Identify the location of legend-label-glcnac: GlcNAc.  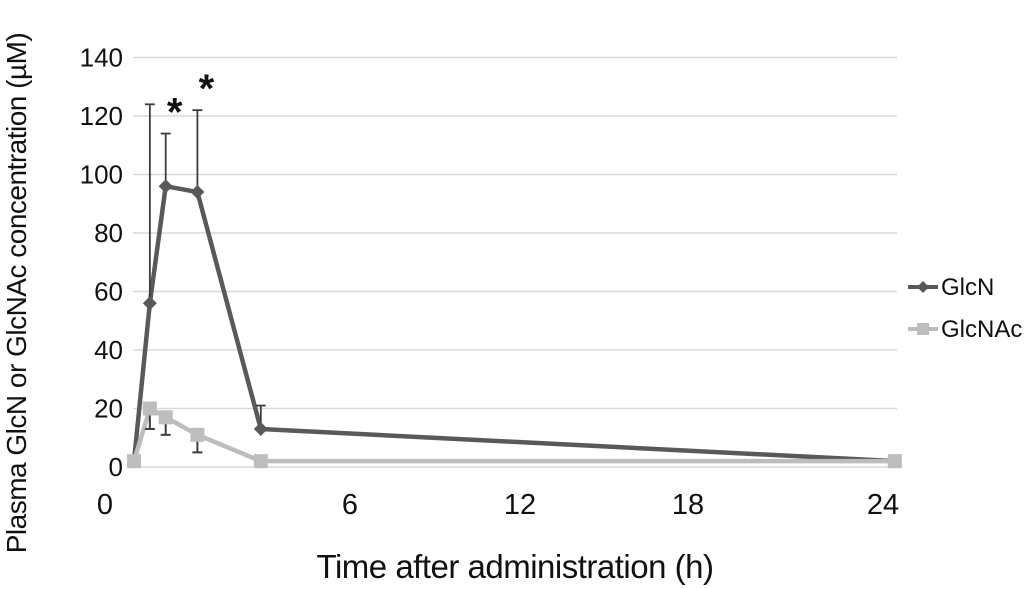
(981, 329).